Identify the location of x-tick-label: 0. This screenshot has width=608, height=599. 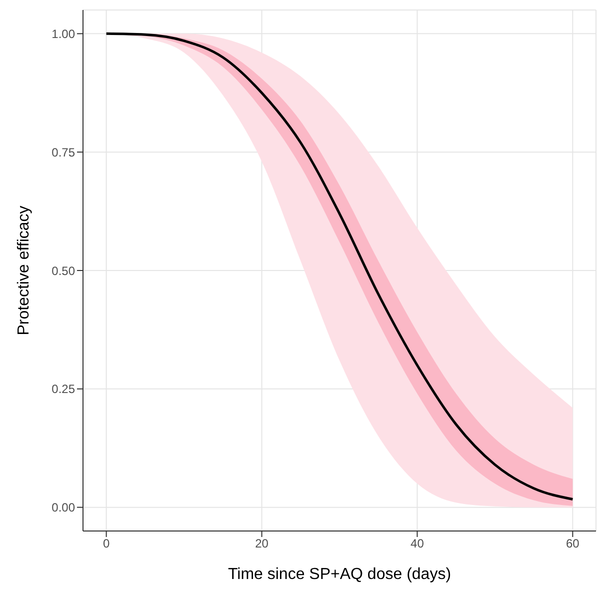
(106, 543).